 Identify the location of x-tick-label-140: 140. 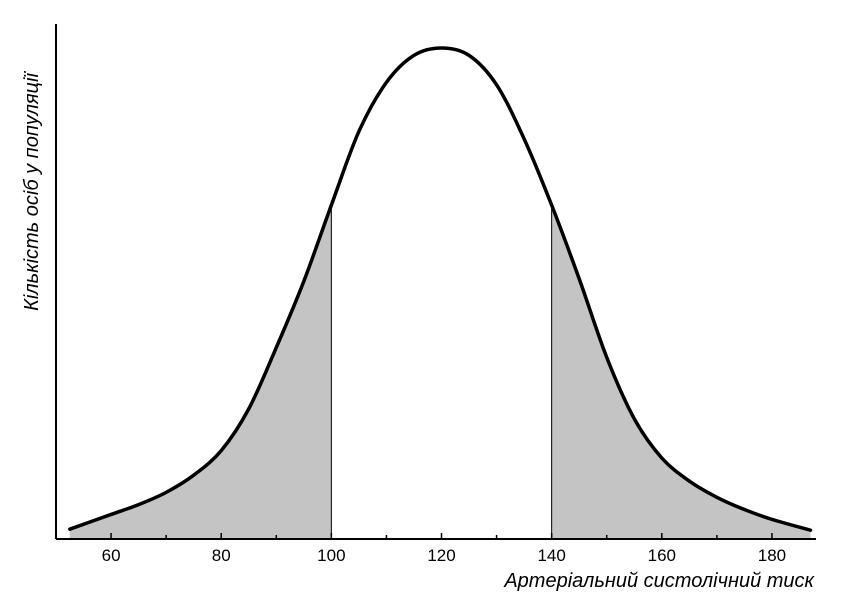
(551, 555).